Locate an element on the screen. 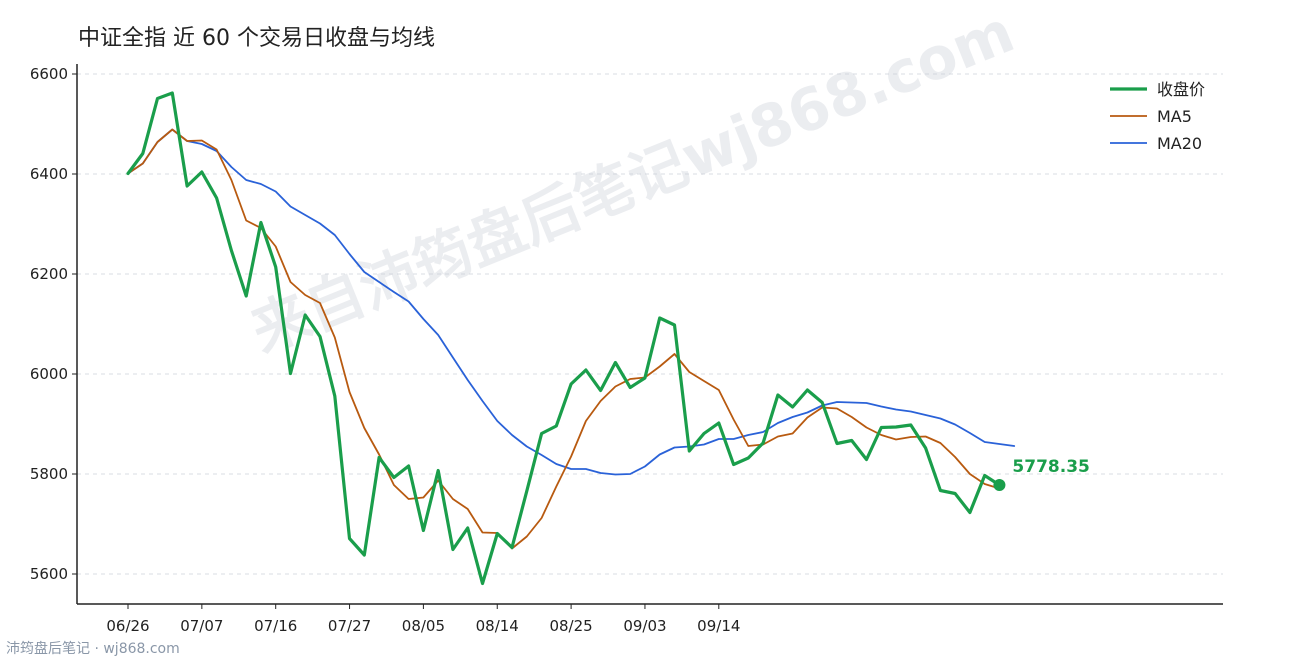  x-tick-label: 08/05 is located at coordinates (423, 626).